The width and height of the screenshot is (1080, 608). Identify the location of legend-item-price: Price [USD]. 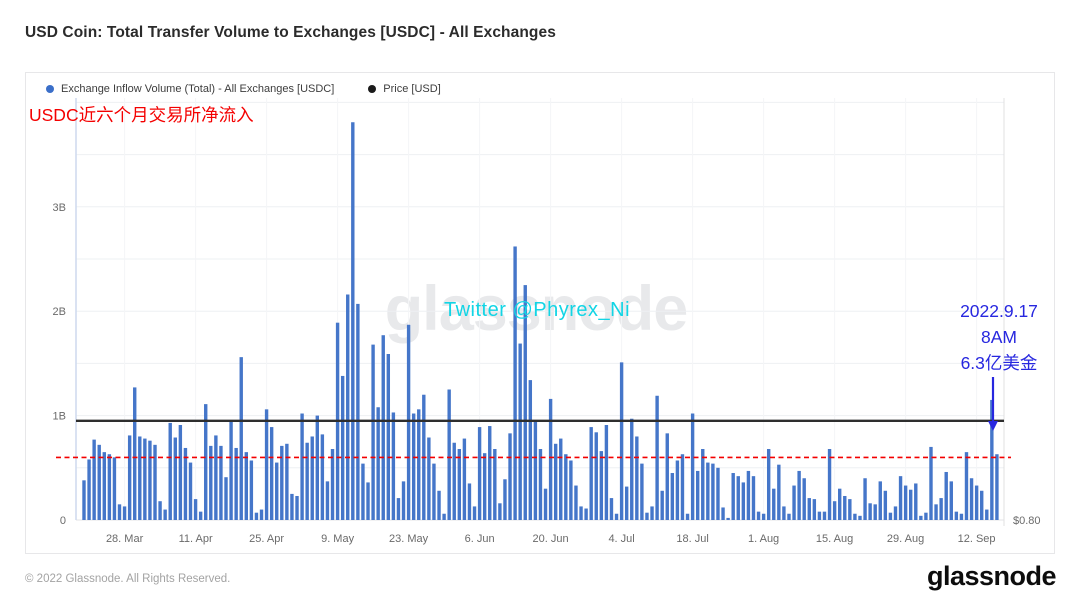
(404, 89).